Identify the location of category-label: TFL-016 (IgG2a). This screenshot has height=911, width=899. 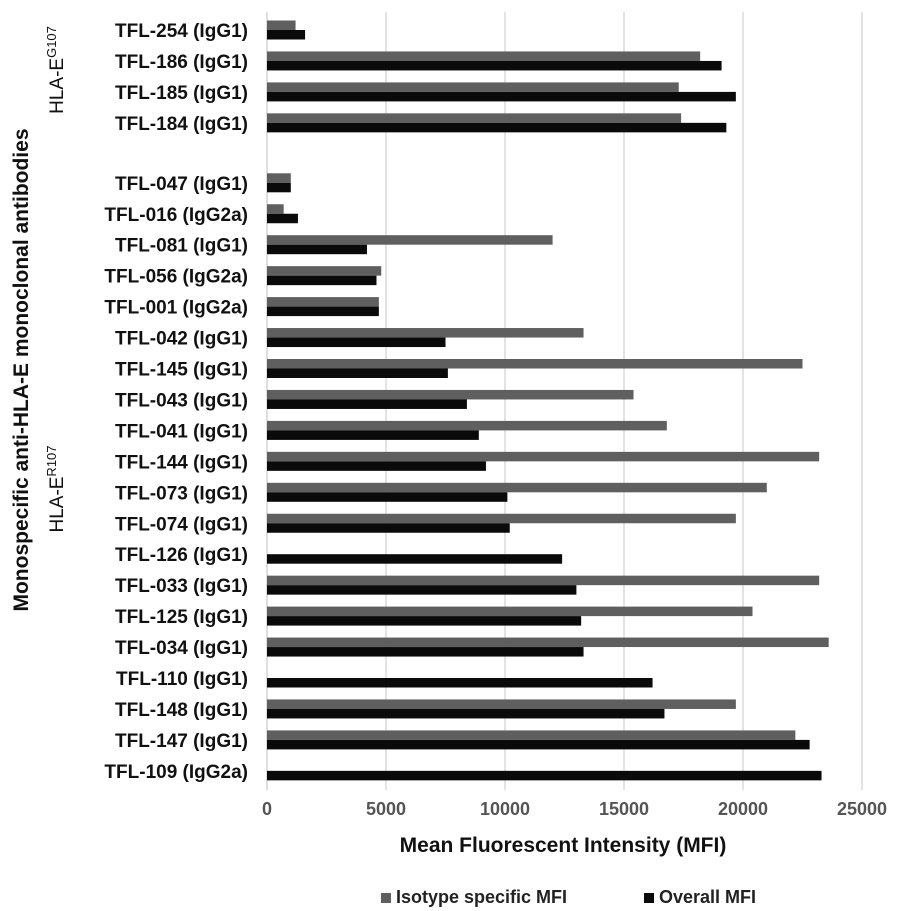
(176, 215).